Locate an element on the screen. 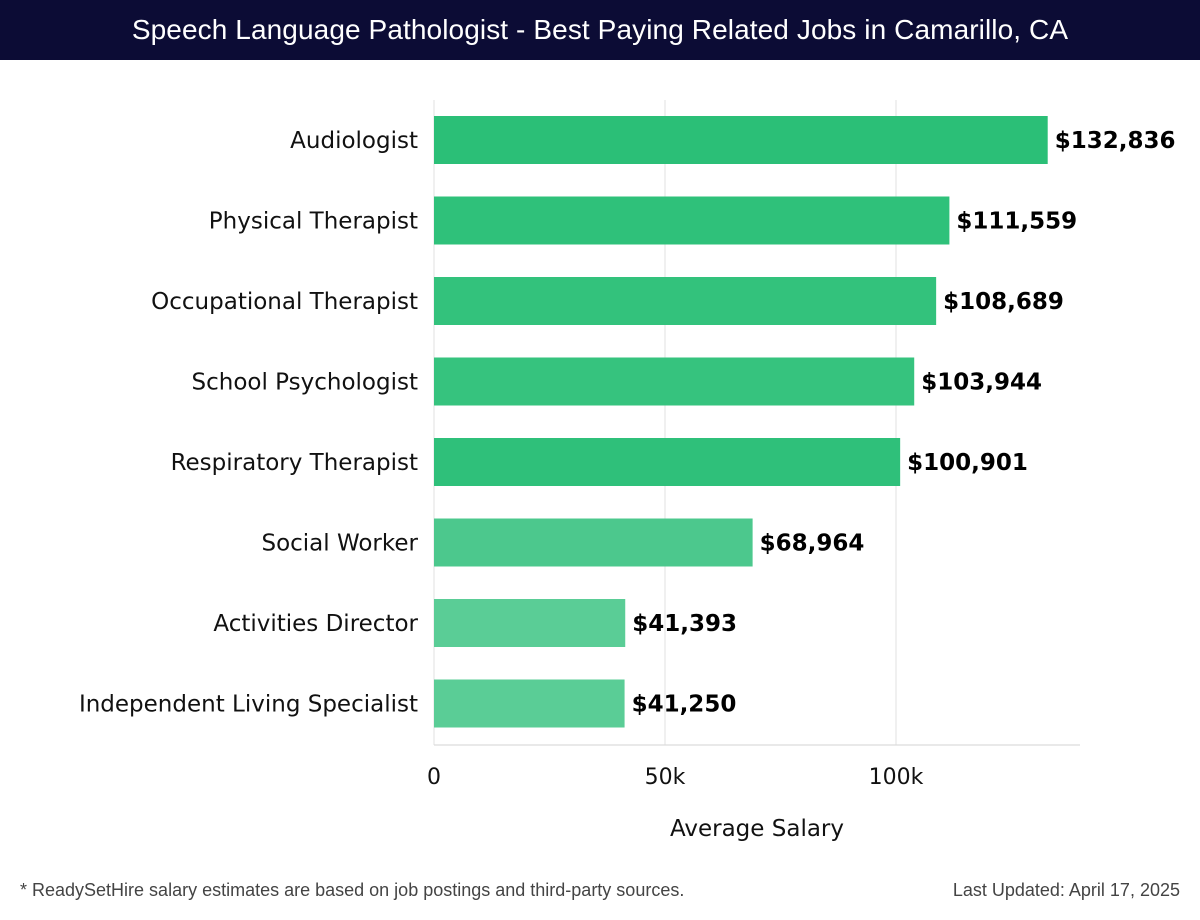 This screenshot has width=1200, height=920. x-axis-title: Average Salary is located at coordinates (757, 829).